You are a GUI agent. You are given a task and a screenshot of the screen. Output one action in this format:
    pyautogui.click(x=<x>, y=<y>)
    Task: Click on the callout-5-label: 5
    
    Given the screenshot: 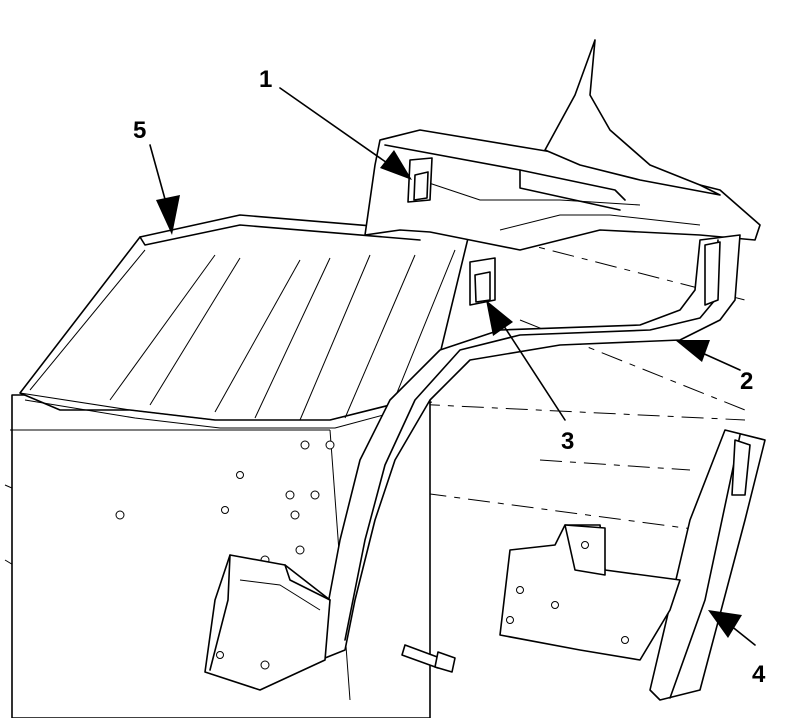 What is the action you would take?
    pyautogui.click(x=139, y=130)
    